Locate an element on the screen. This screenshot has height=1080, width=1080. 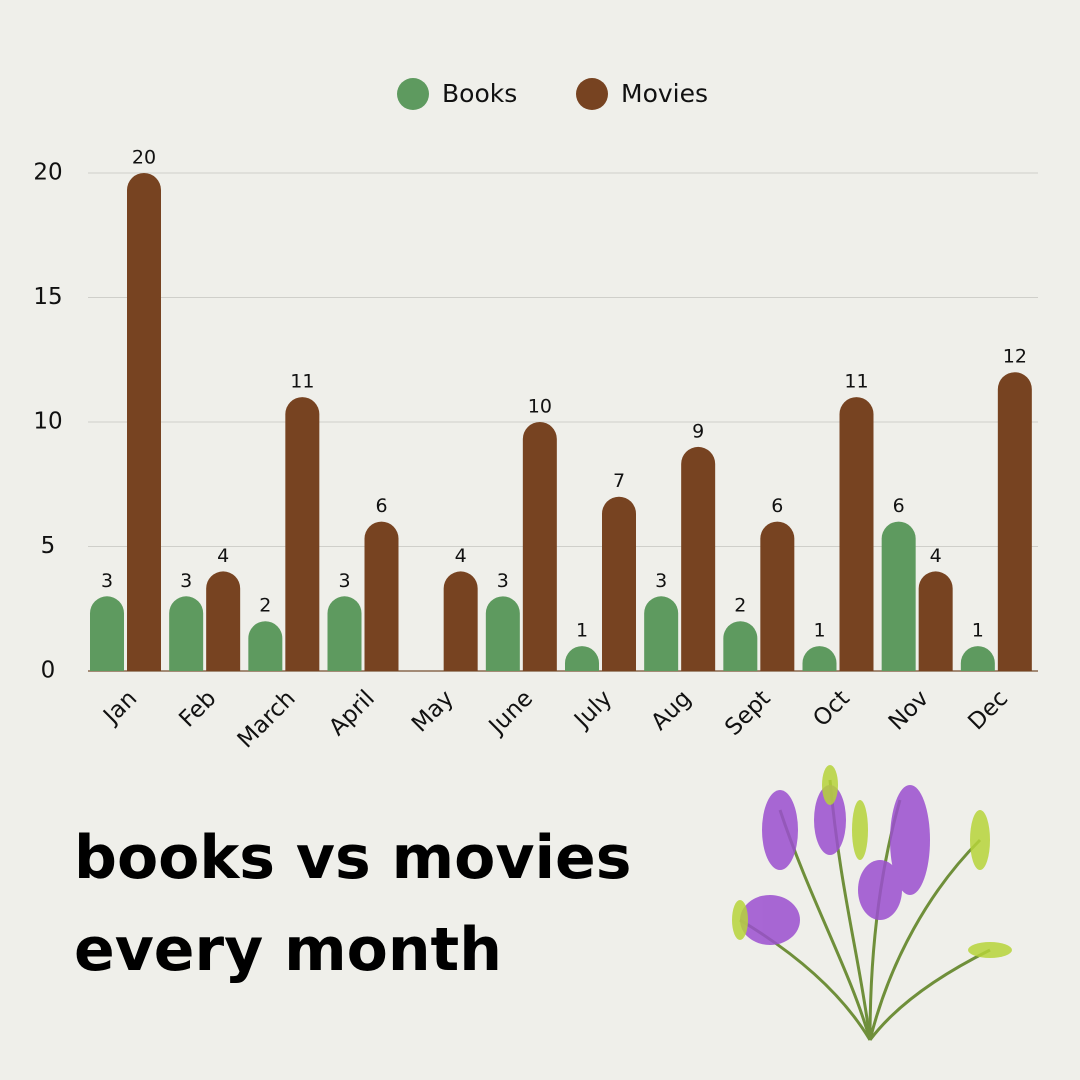
y-tick-label: 0 is located at coordinates (48, 671).